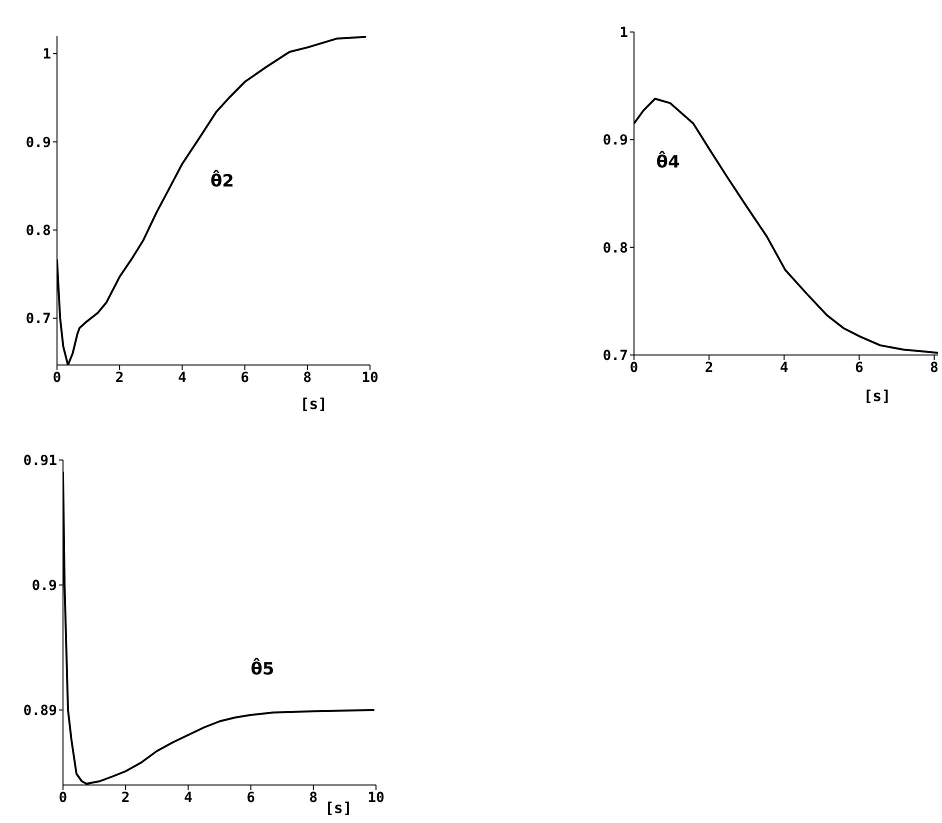 The image size is (942, 823). I want to click on y-tick-label: 0.91, so click(40, 460).